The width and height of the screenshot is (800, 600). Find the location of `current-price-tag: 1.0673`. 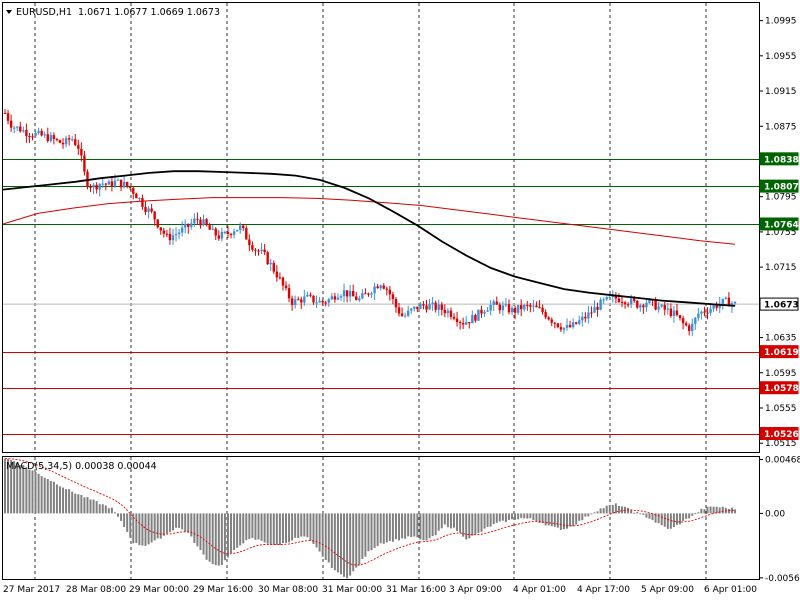

current-price-tag: 1.0673 is located at coordinates (781, 306).